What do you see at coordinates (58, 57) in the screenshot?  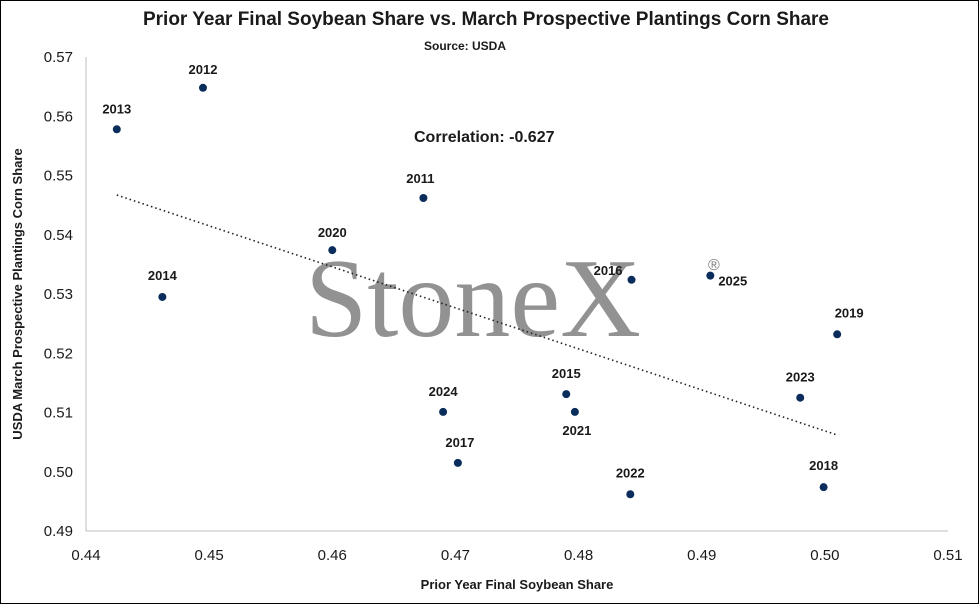 I see `y-tick-label: 0.57` at bounding box center [58, 57].